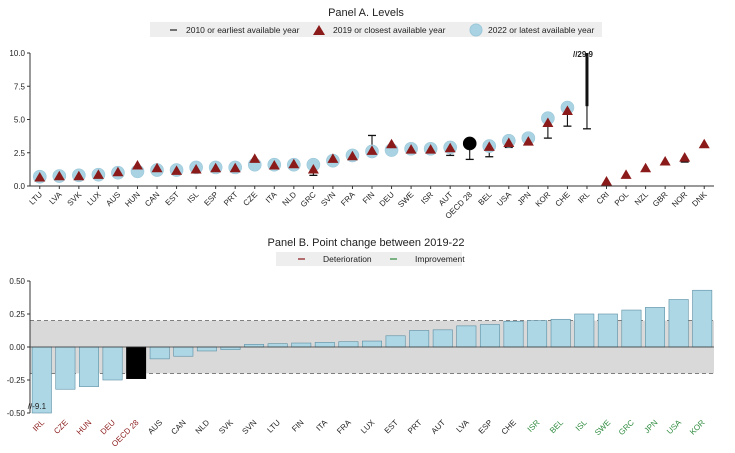 This screenshot has height=453, width=735. I want to click on panel-b-y-tick-label: 0.50, so click(17, 281).